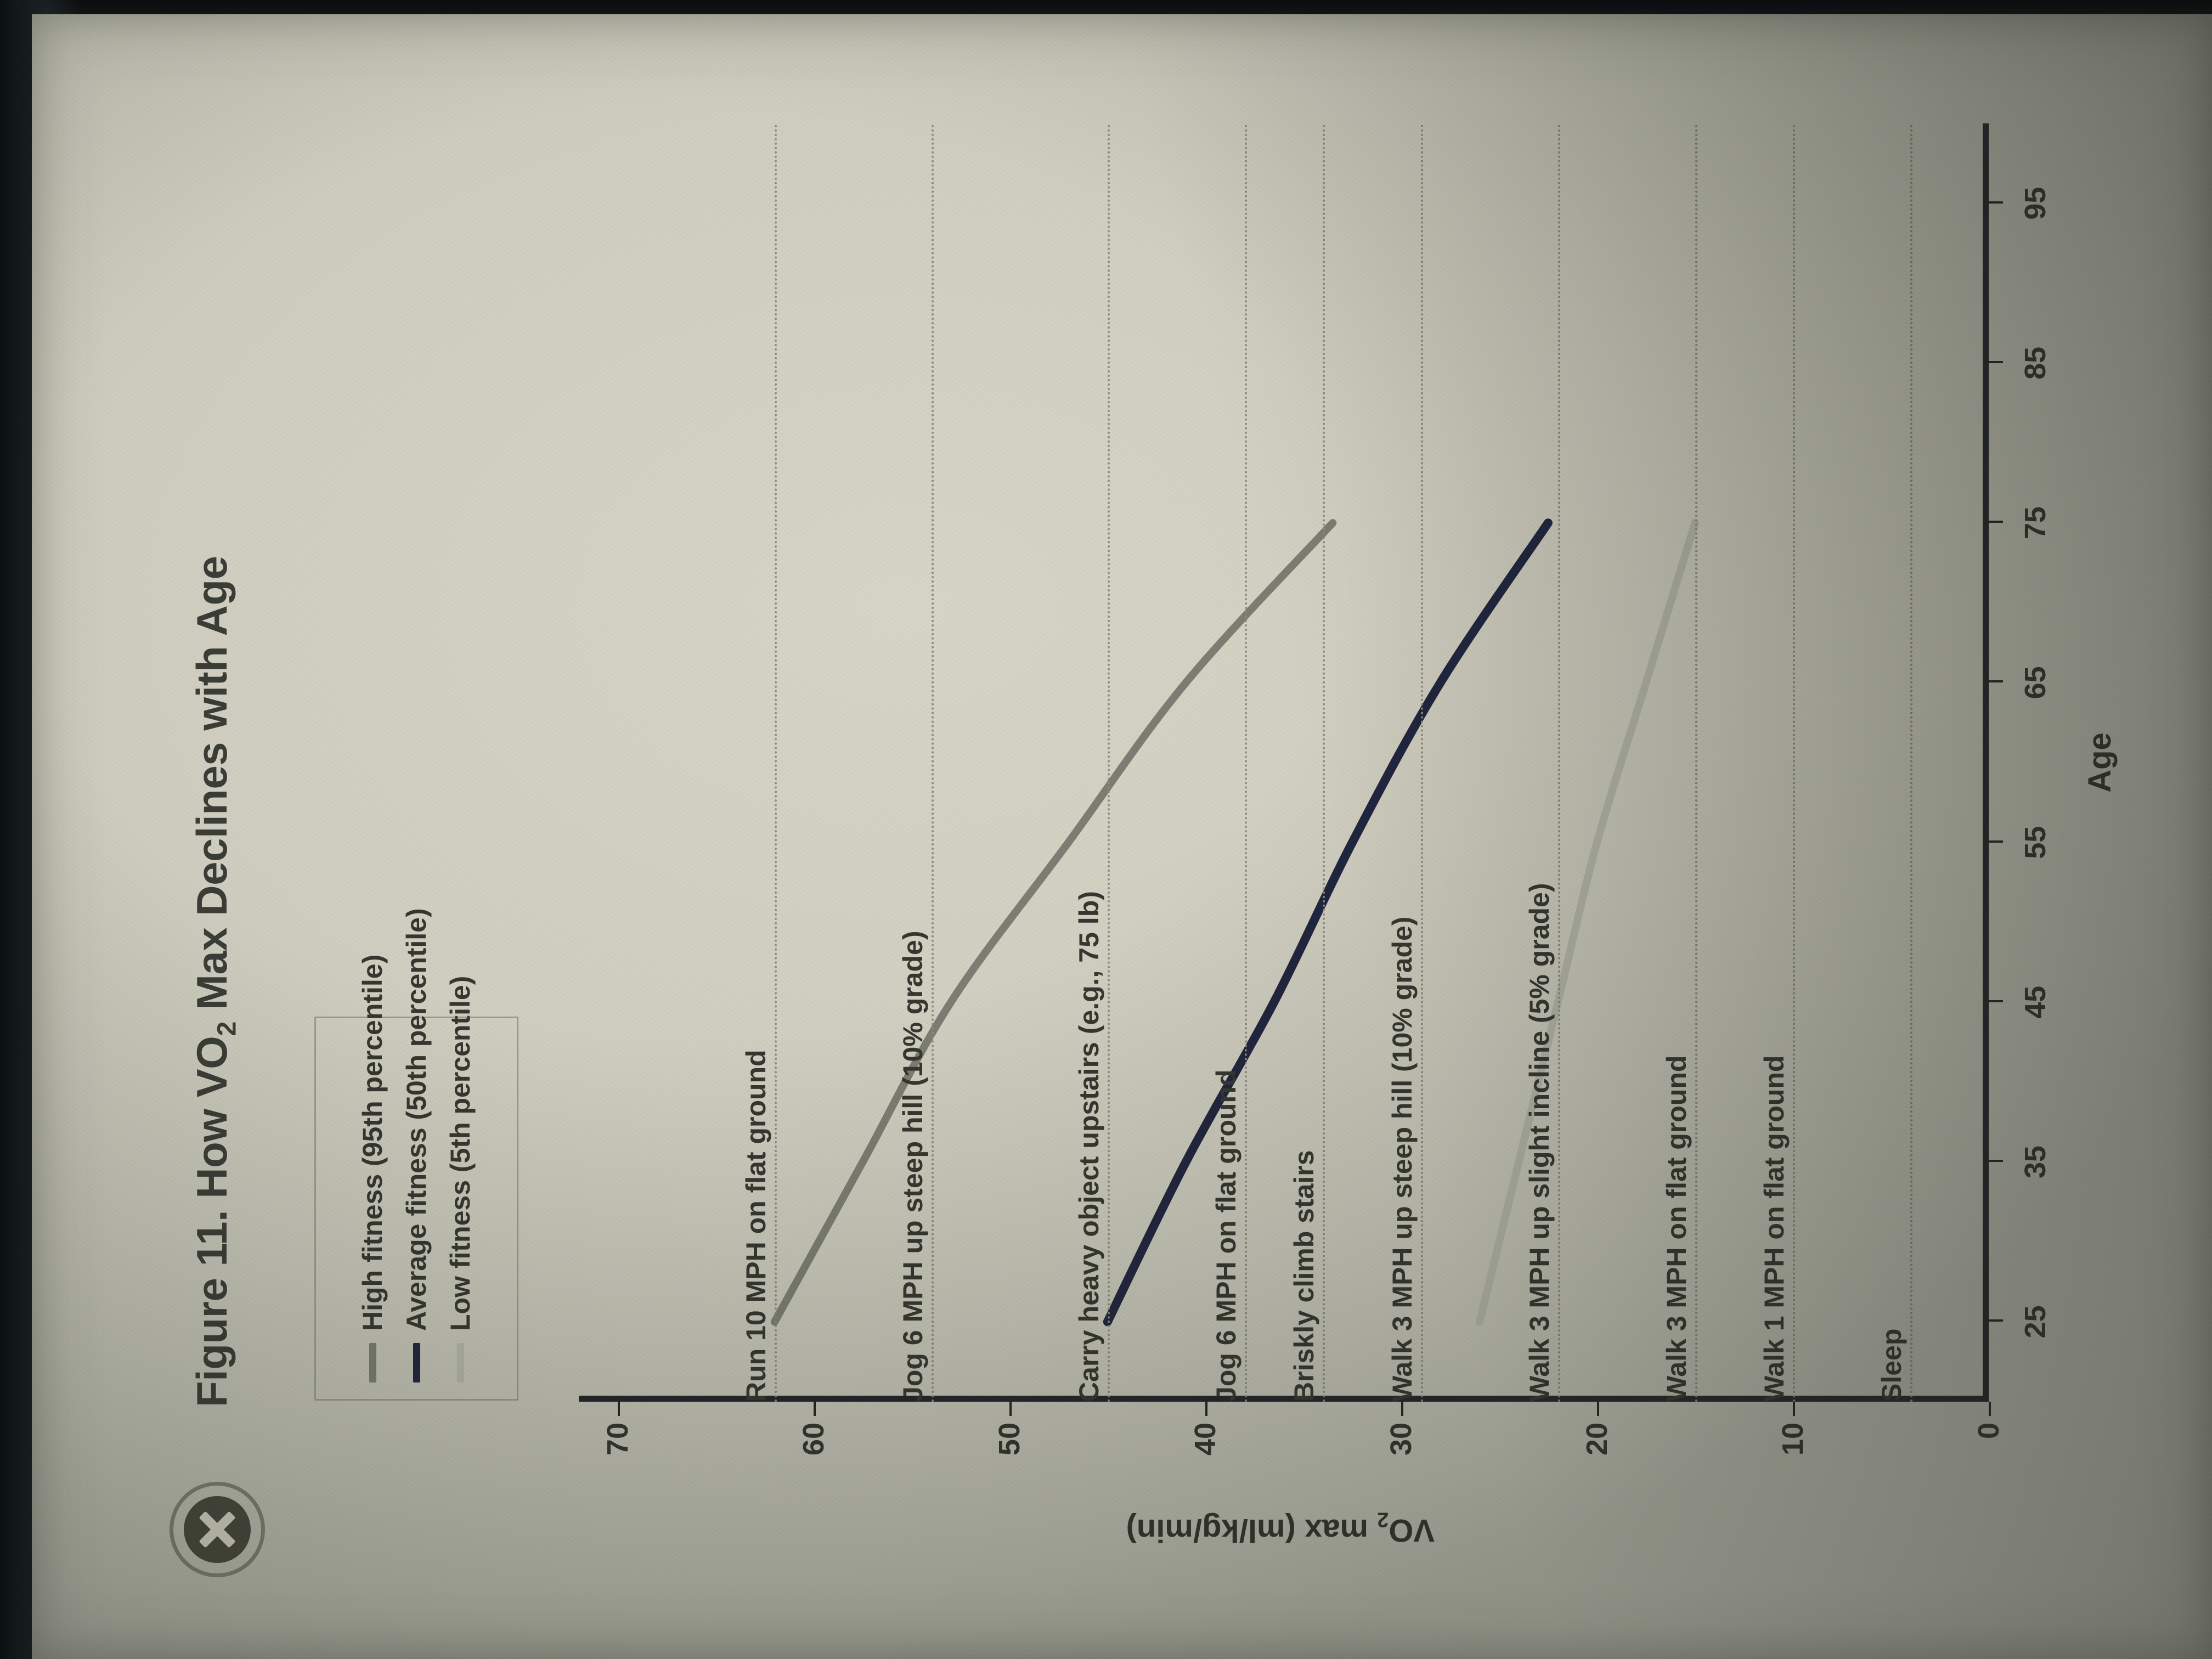 Image resolution: width=2212 pixels, height=1659 pixels. I want to click on legend-label: Average fitness (50th percentile), so click(417, 1120).